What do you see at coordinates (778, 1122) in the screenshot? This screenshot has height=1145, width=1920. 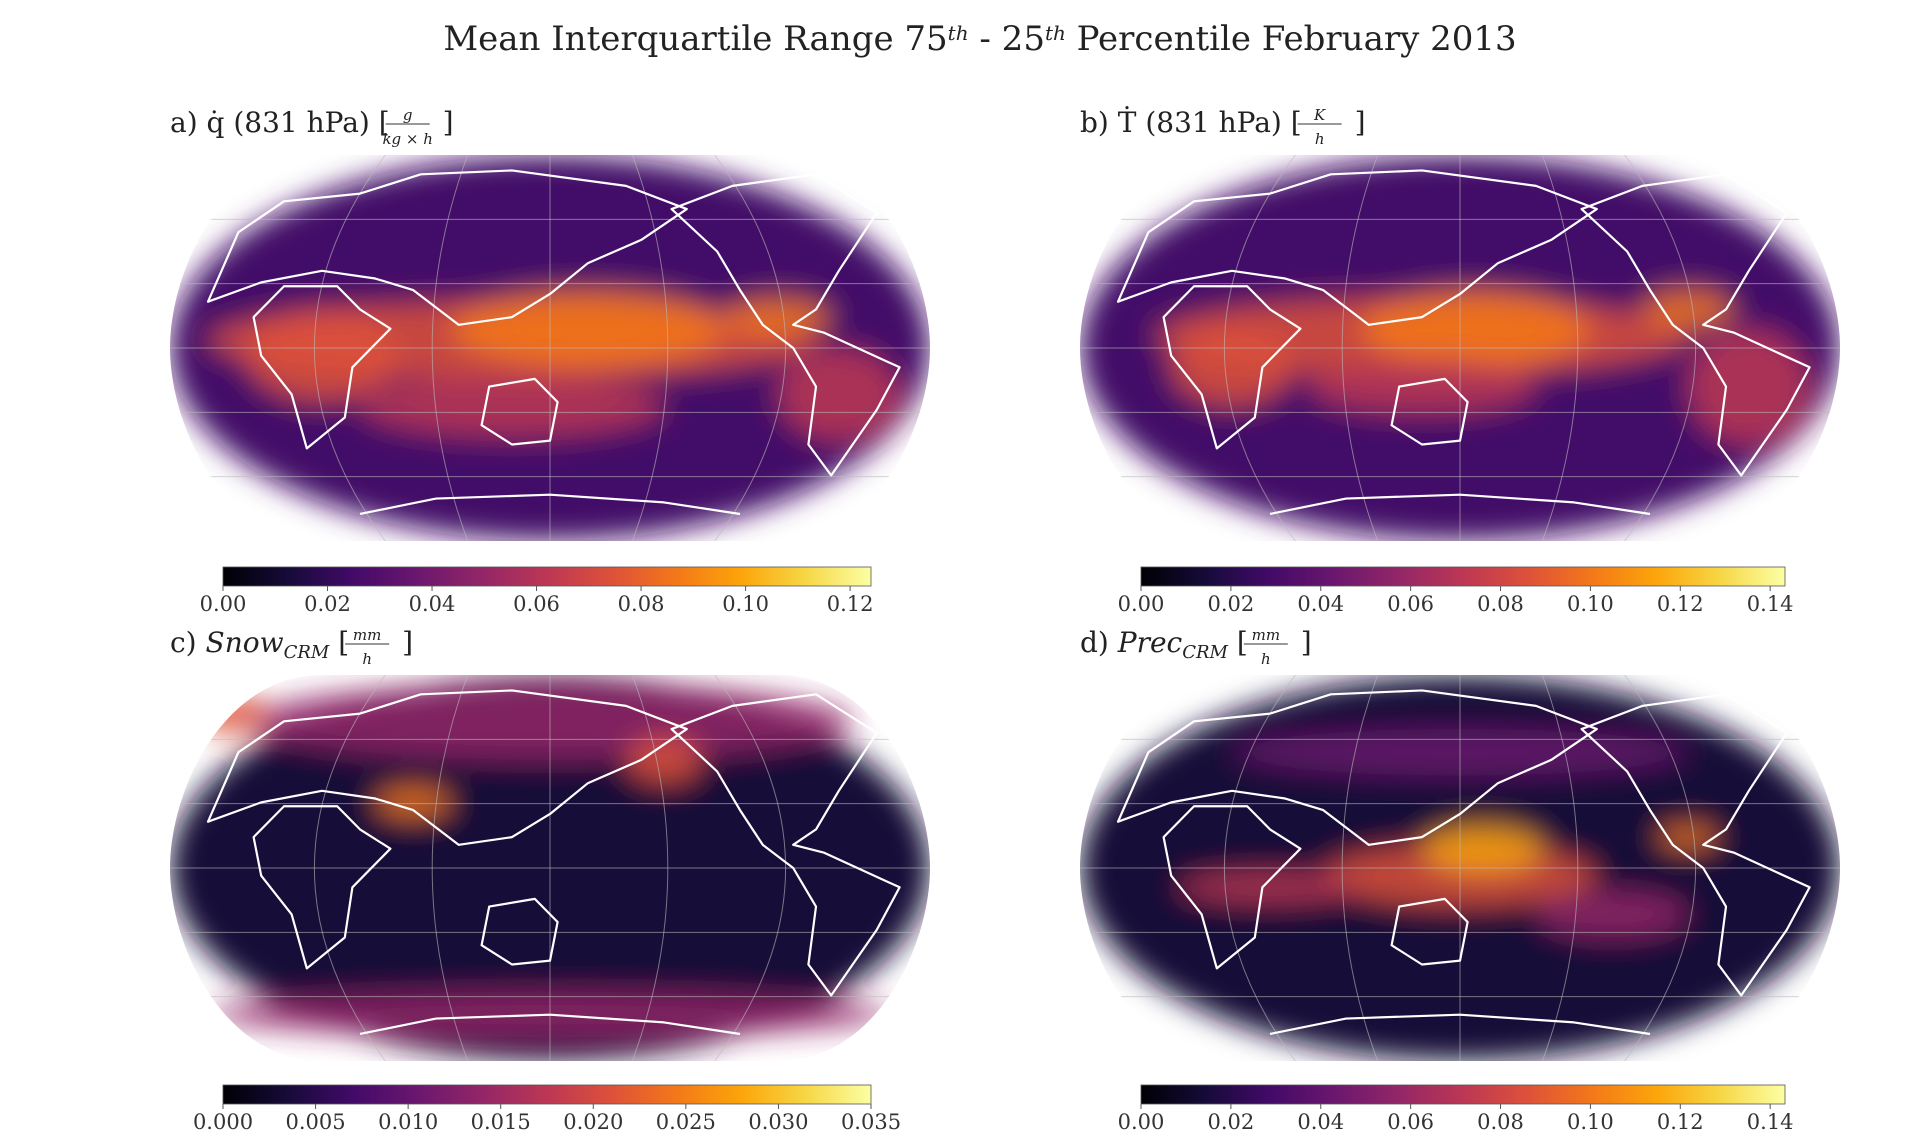 I see `colorbar-tick-label: 0.030` at bounding box center [778, 1122].